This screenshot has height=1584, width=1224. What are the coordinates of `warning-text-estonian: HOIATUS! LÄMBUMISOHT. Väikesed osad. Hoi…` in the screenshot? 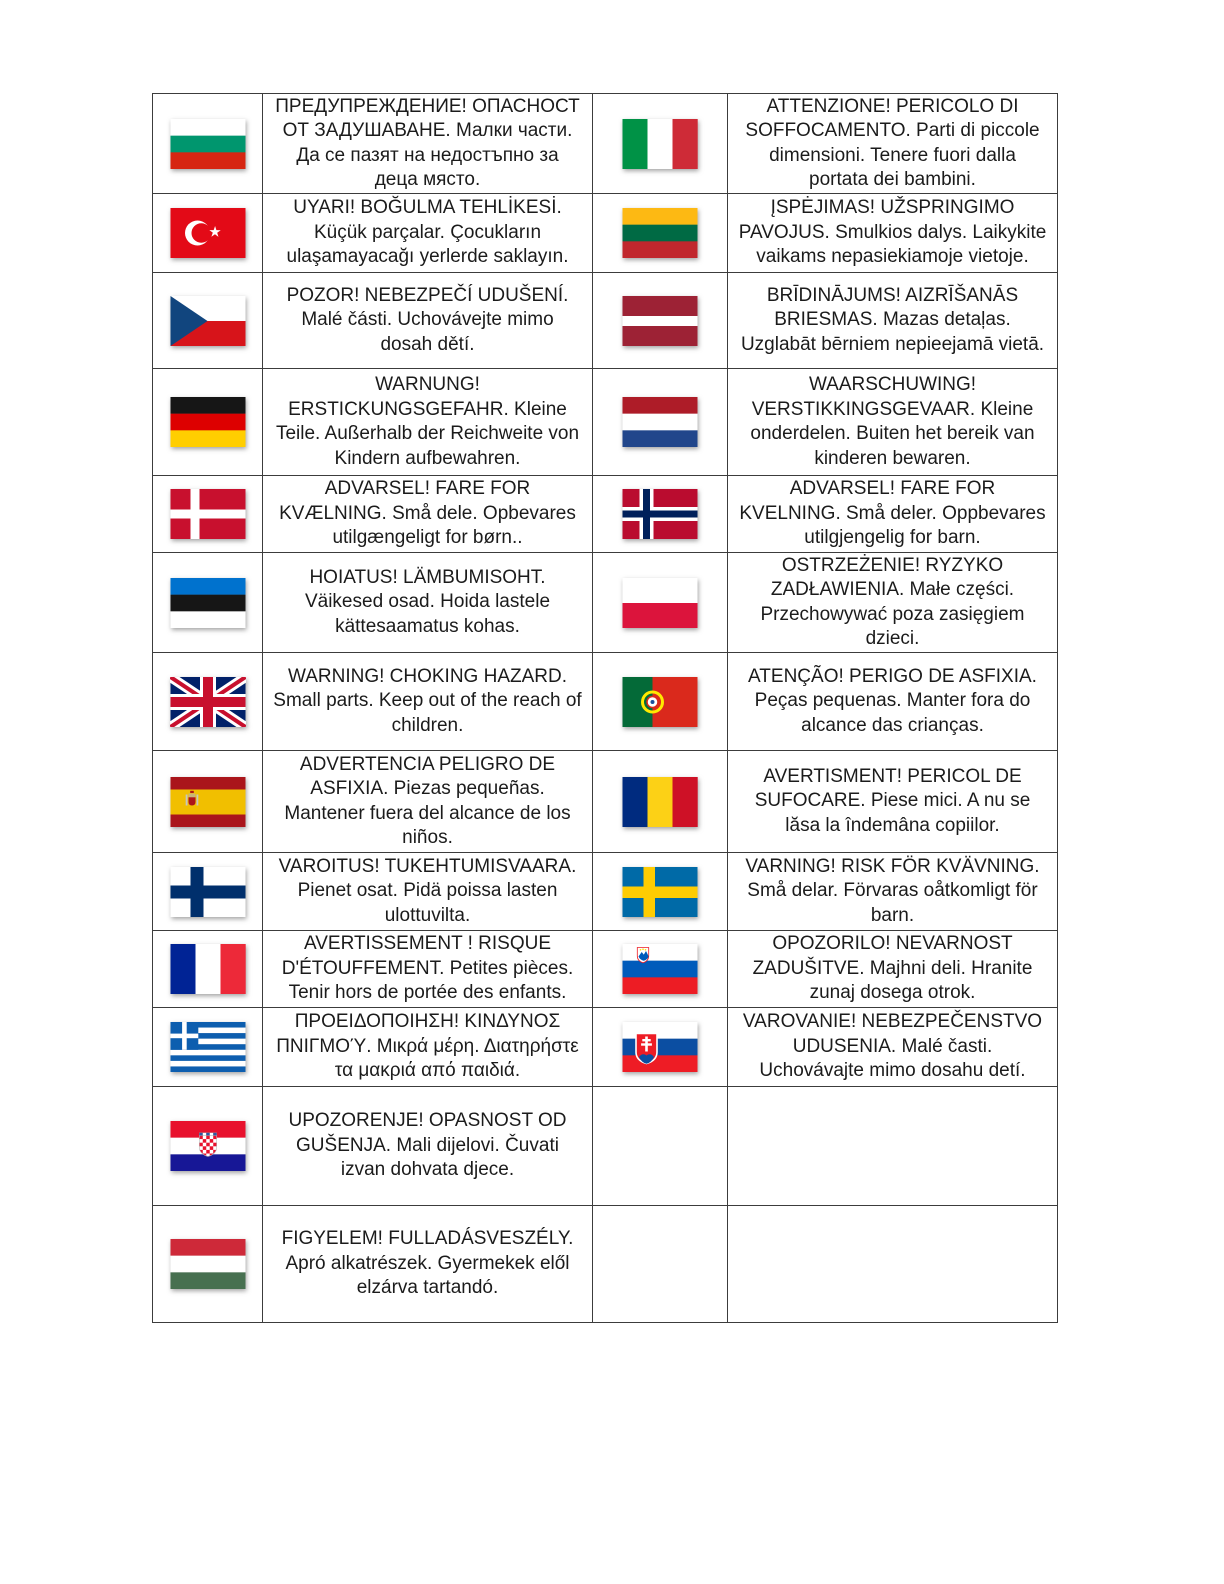 It's located at (428, 603).